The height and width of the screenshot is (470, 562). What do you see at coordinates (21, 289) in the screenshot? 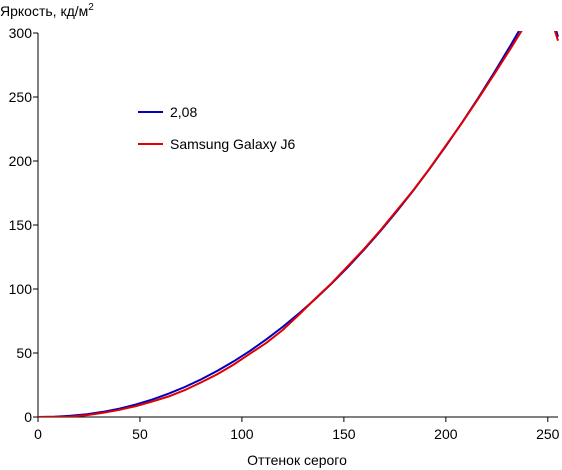
I see `y-tick-label: 100` at bounding box center [21, 289].